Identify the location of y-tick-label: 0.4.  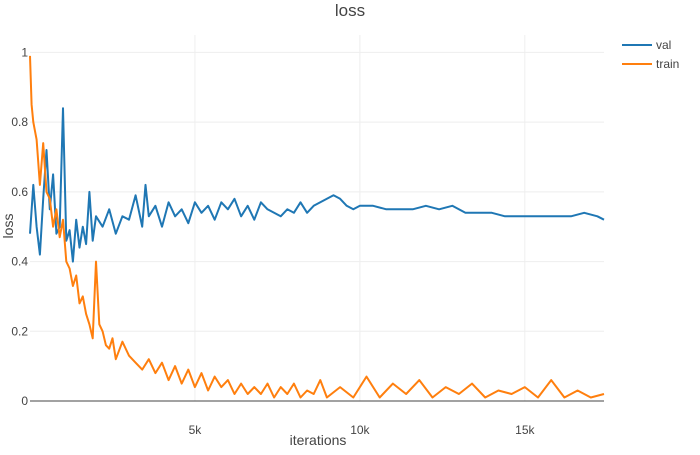
(19, 262).